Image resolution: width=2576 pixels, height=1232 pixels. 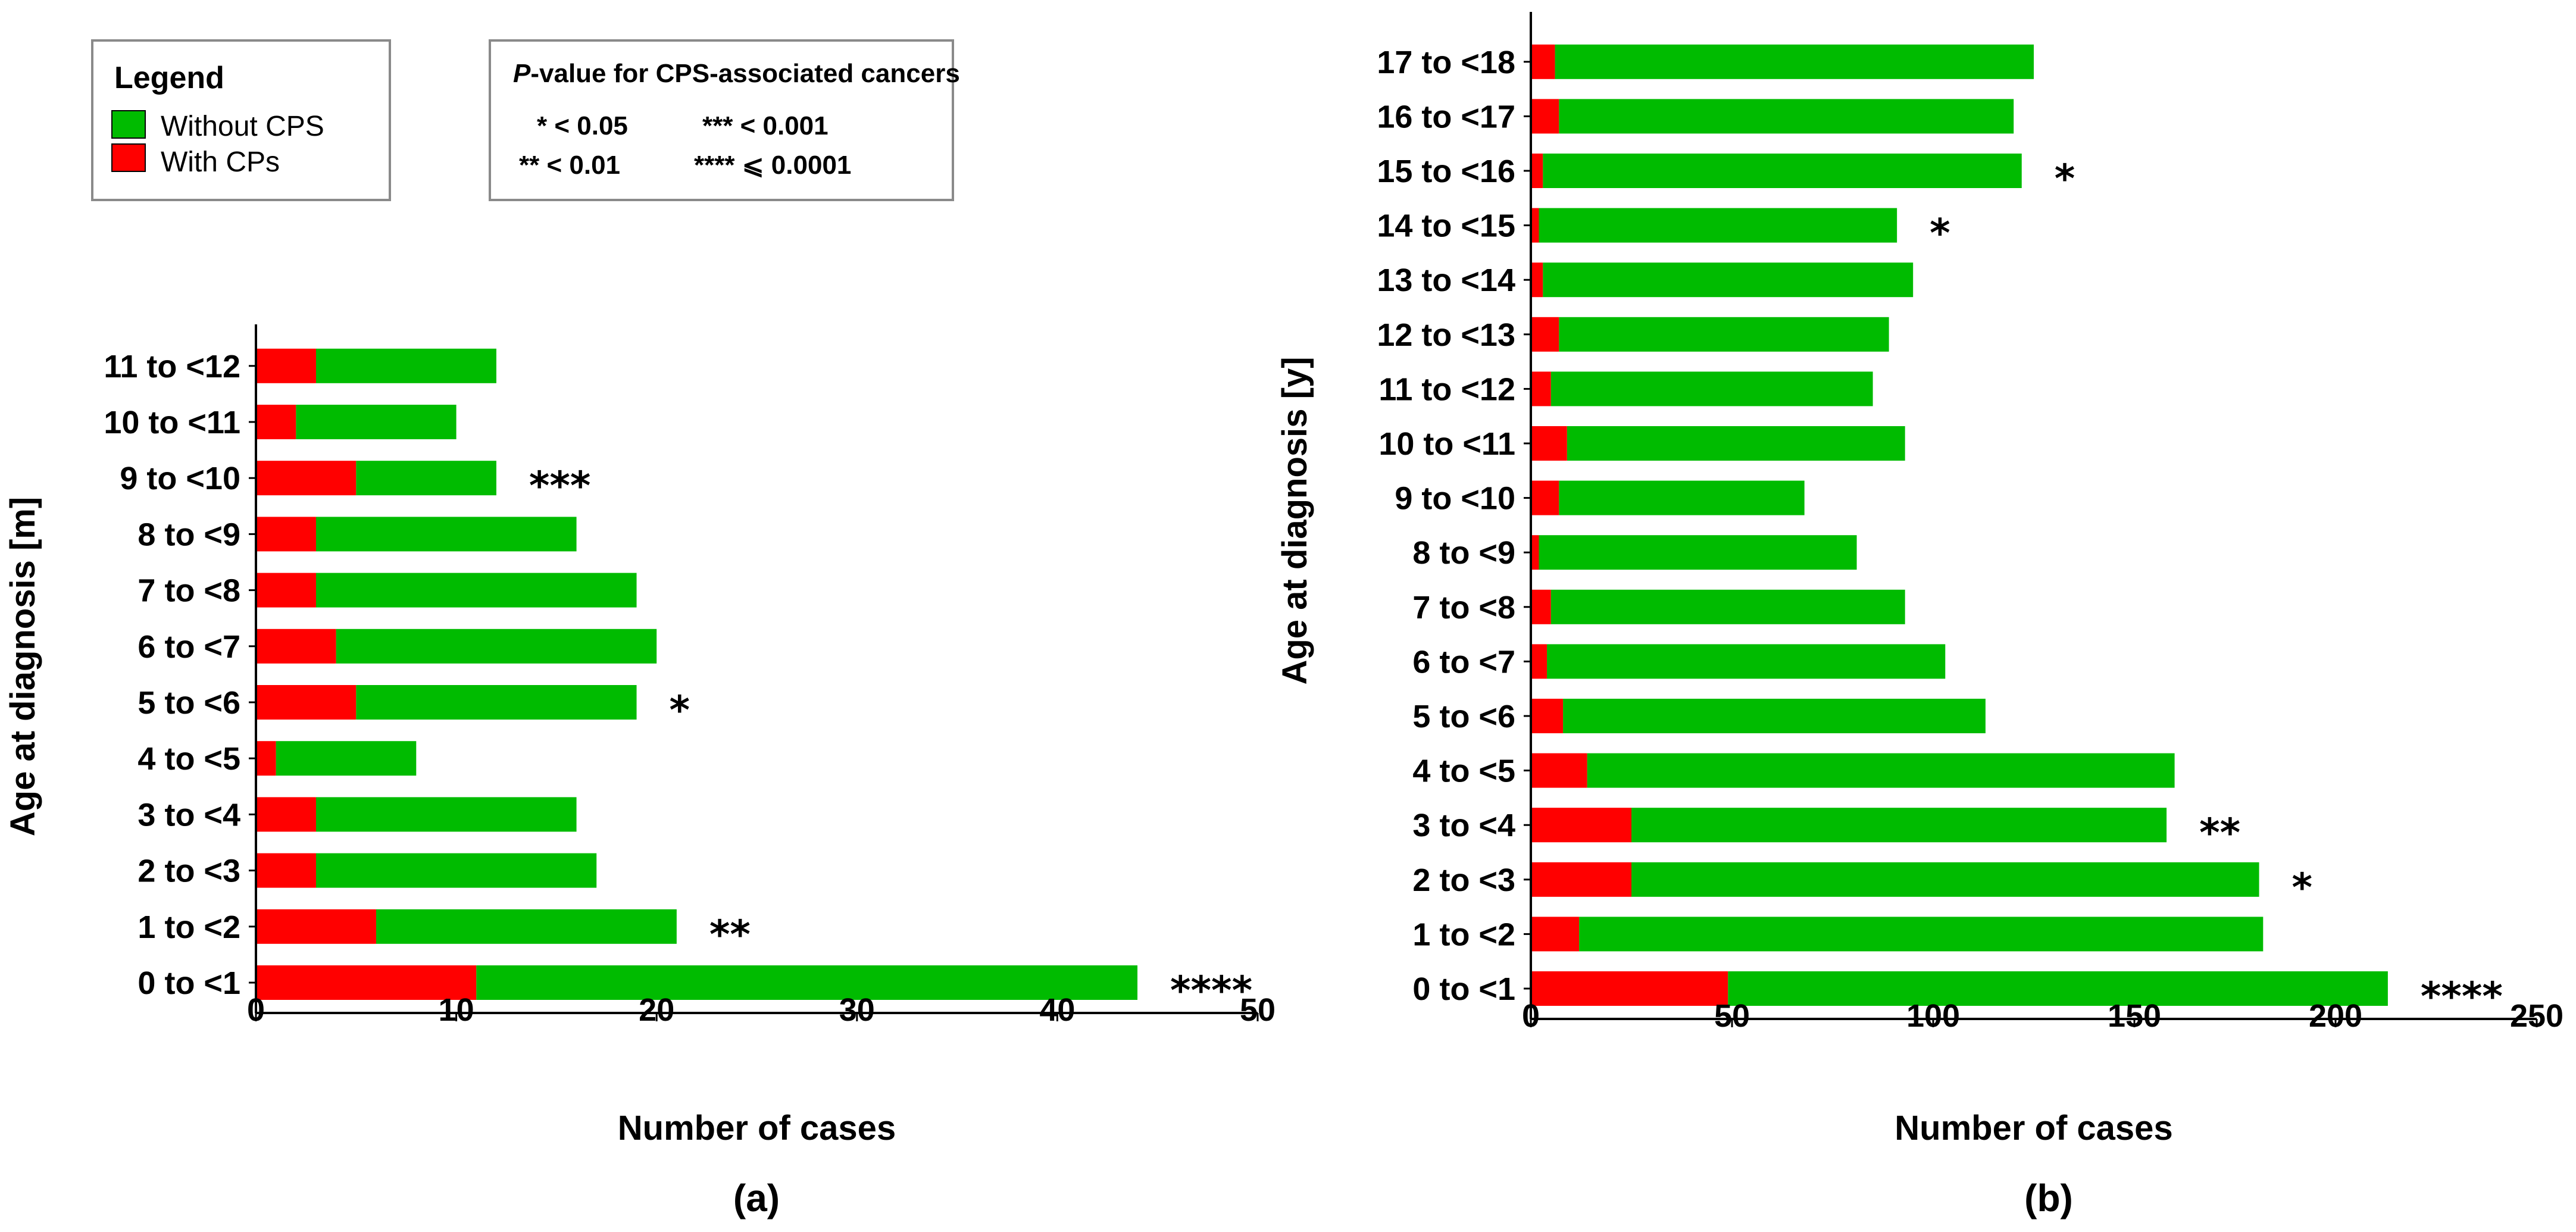 What do you see at coordinates (656, 1010) in the screenshot?
I see `x-tick-label: 20` at bounding box center [656, 1010].